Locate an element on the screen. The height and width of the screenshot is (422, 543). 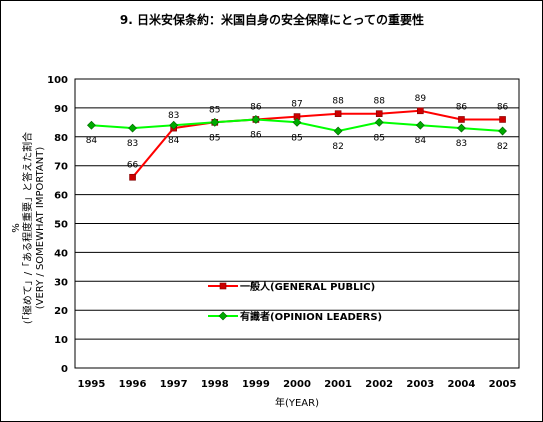
data-label-general-public-1996: 66 is located at coordinates (133, 165).